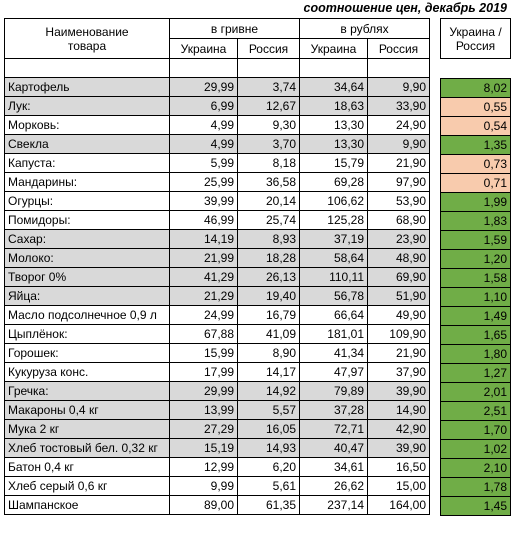 The height and width of the screenshot is (541, 513). What do you see at coordinates (333, 315) in the screenshot?
I see `price-rub-ukraine: 66,64` at bounding box center [333, 315].